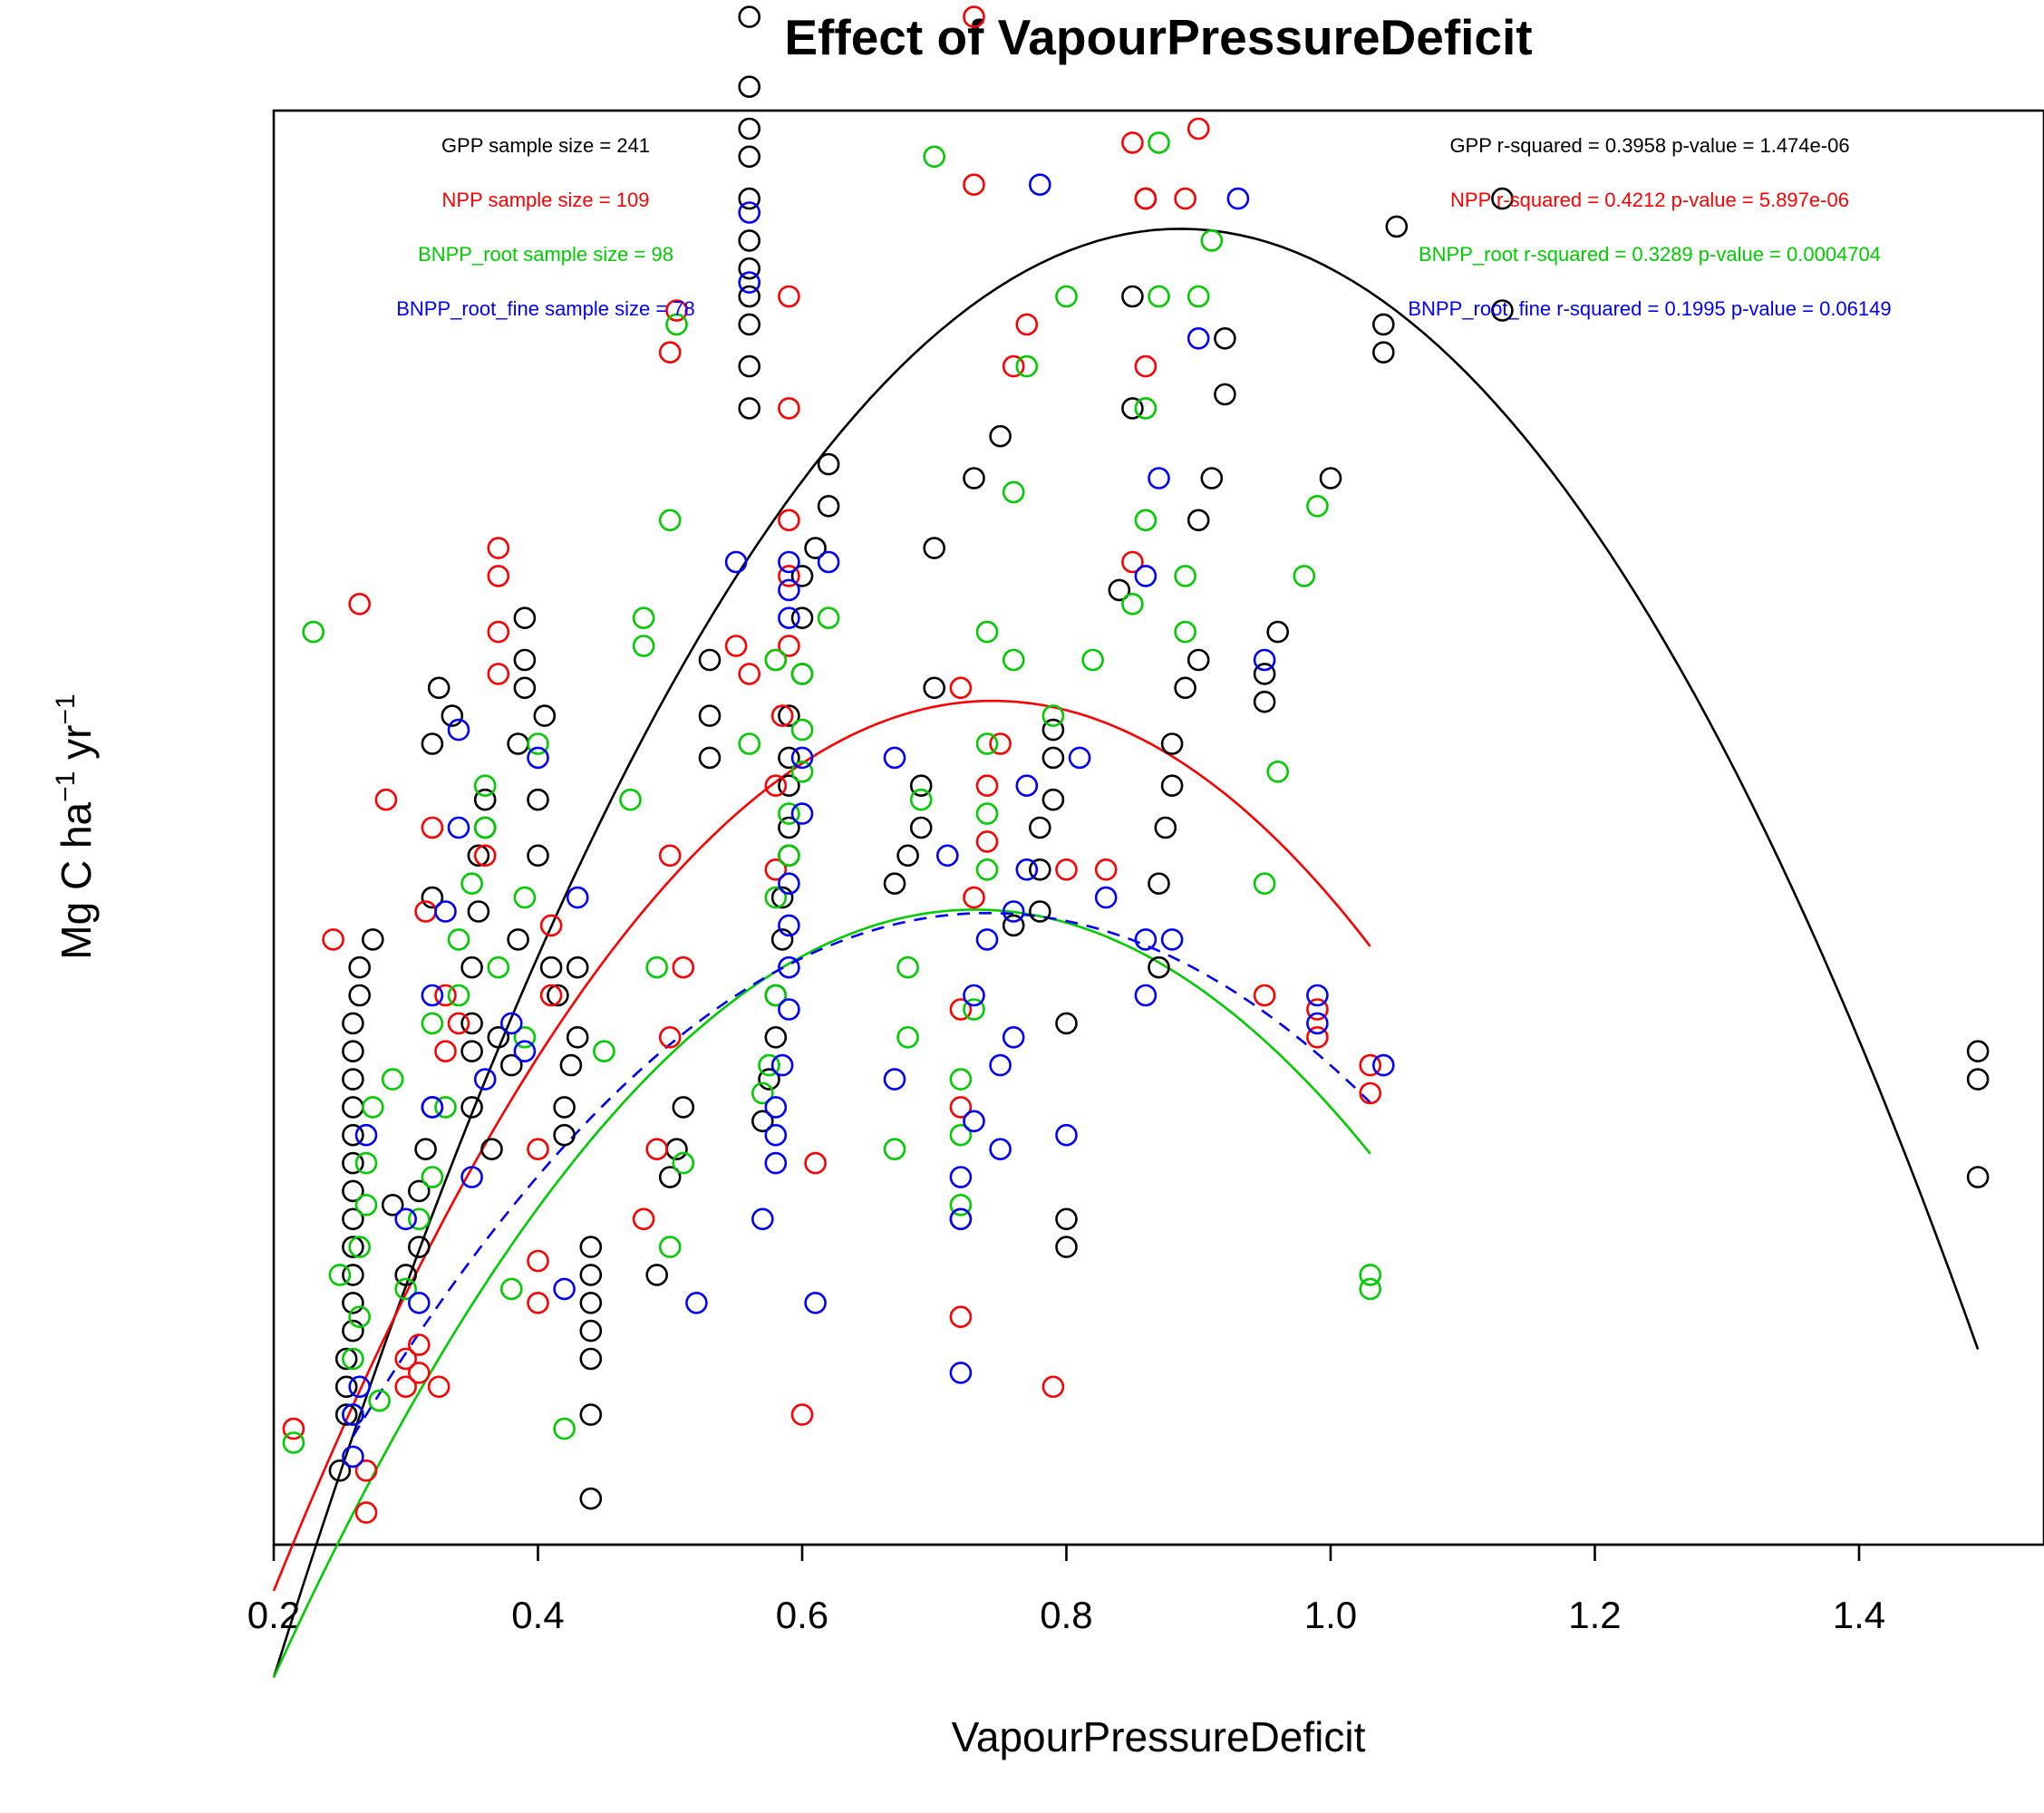 The width and height of the screenshot is (2044, 1813). I want to click on sample-size-text: BNPP_root_fine sample size = 78, so click(545, 308).